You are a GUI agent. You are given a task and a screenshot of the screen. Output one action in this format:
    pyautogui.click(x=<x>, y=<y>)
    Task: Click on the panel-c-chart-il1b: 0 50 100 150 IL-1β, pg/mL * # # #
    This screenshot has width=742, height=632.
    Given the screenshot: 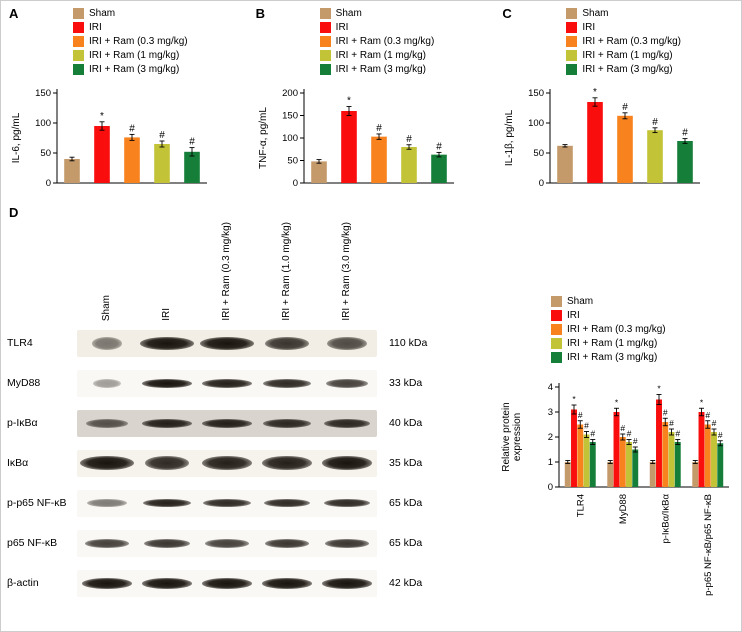 What is the action you would take?
    pyautogui.click(x=602, y=138)
    